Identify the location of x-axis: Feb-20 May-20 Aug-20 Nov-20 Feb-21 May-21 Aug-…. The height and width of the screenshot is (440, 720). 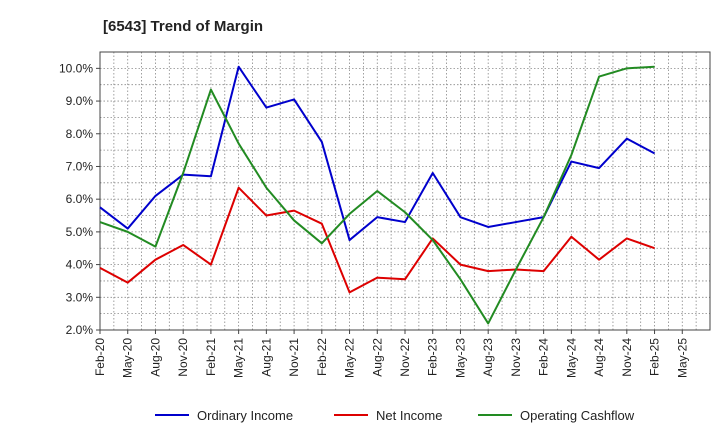
(391, 354).